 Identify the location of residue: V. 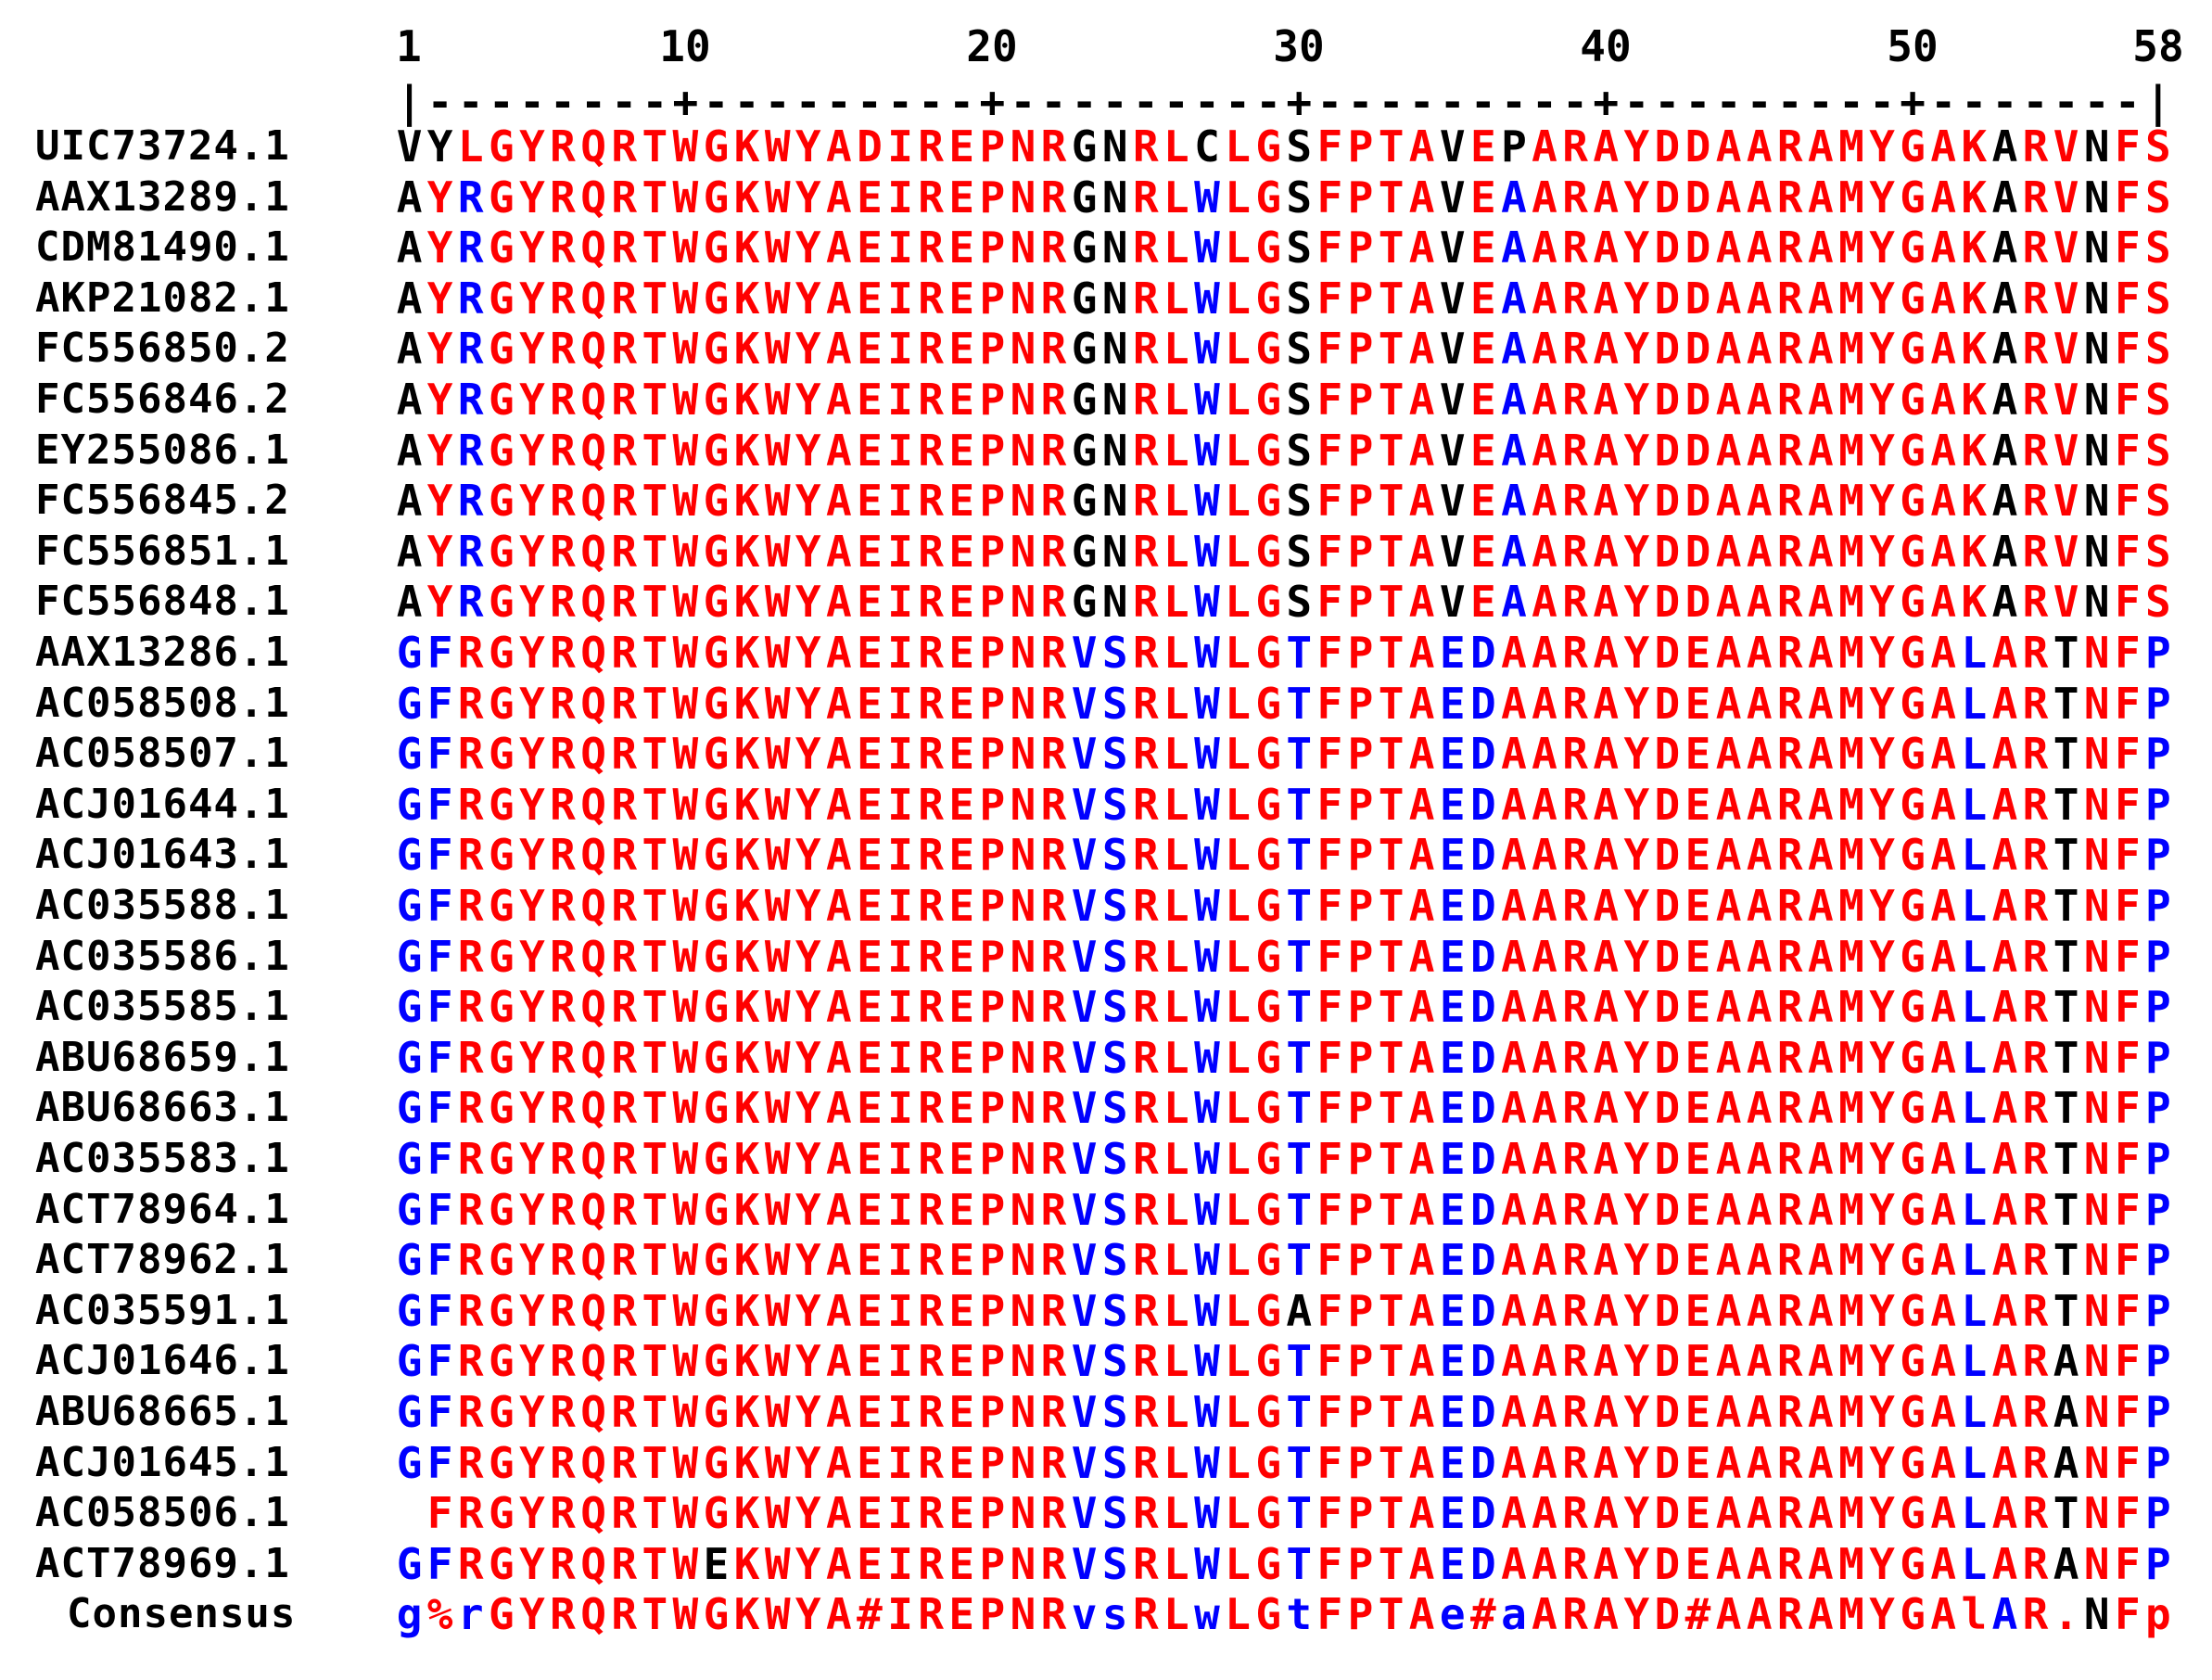
(1452, 146).